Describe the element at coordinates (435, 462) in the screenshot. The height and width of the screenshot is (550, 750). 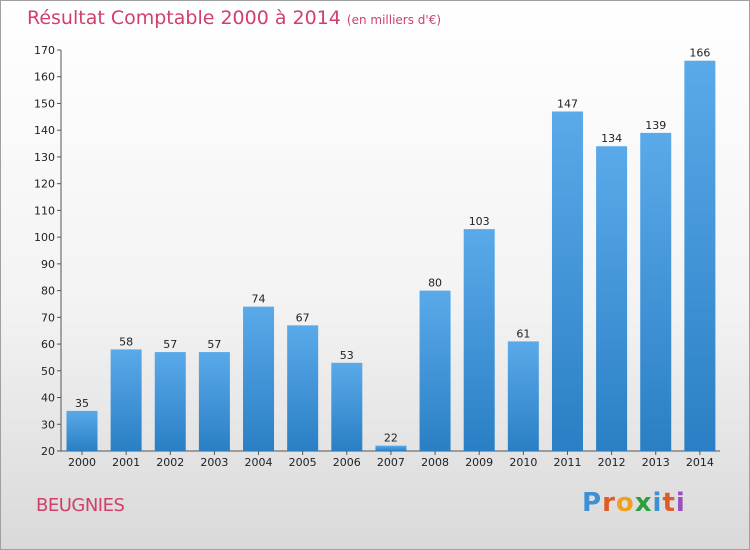
I see `x-tick-label: 2008` at that location.